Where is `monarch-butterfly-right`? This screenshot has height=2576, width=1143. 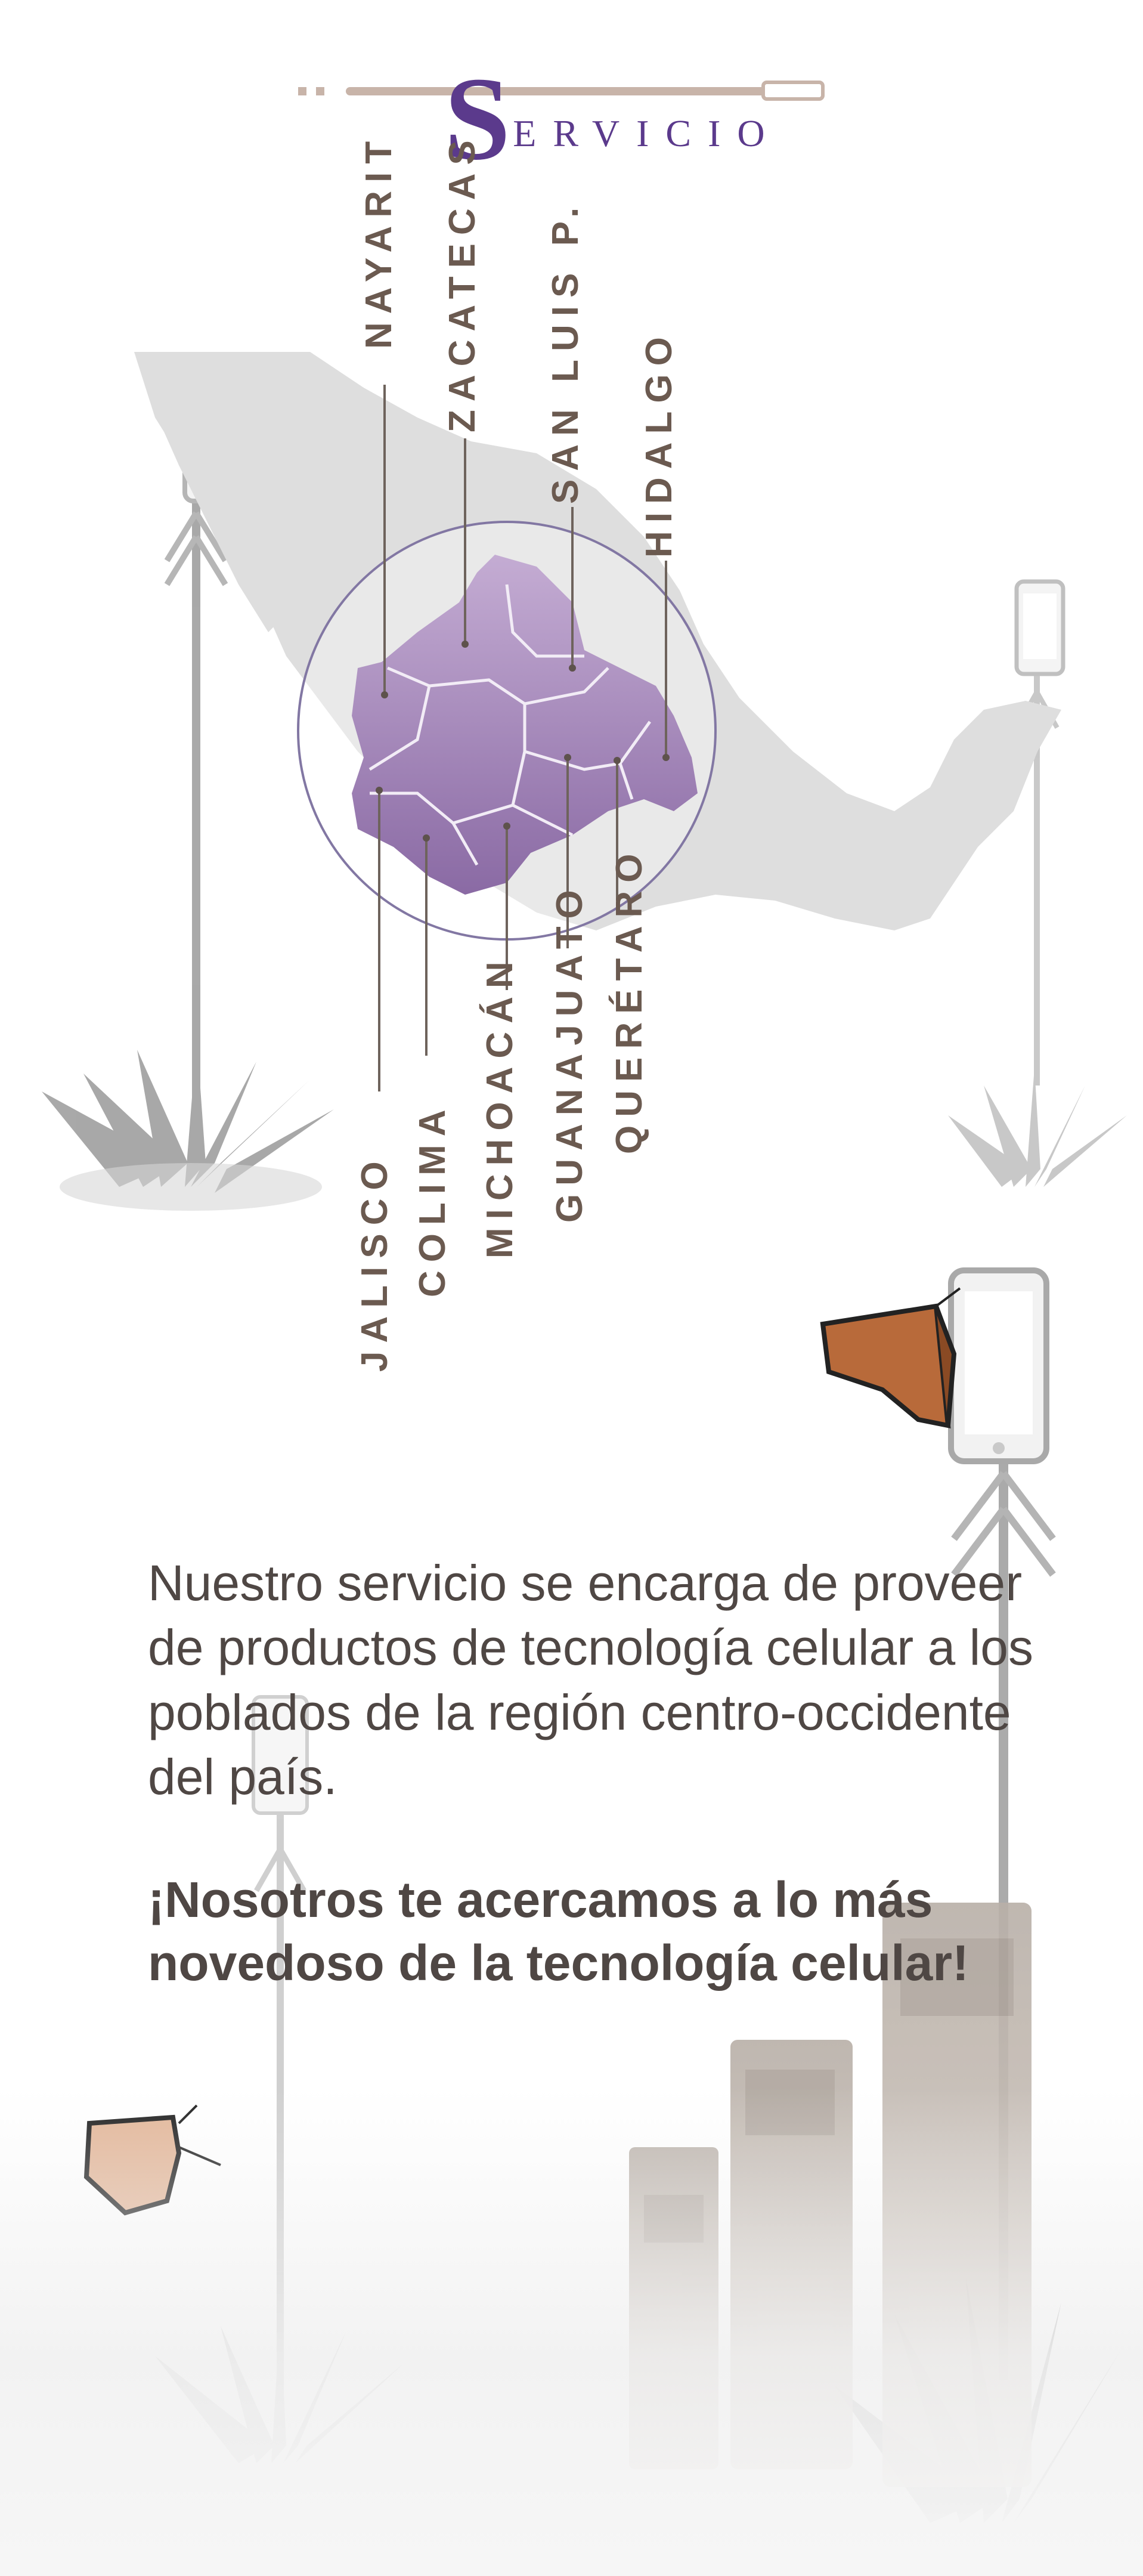 monarch-butterfly-right is located at coordinates (890, 1357).